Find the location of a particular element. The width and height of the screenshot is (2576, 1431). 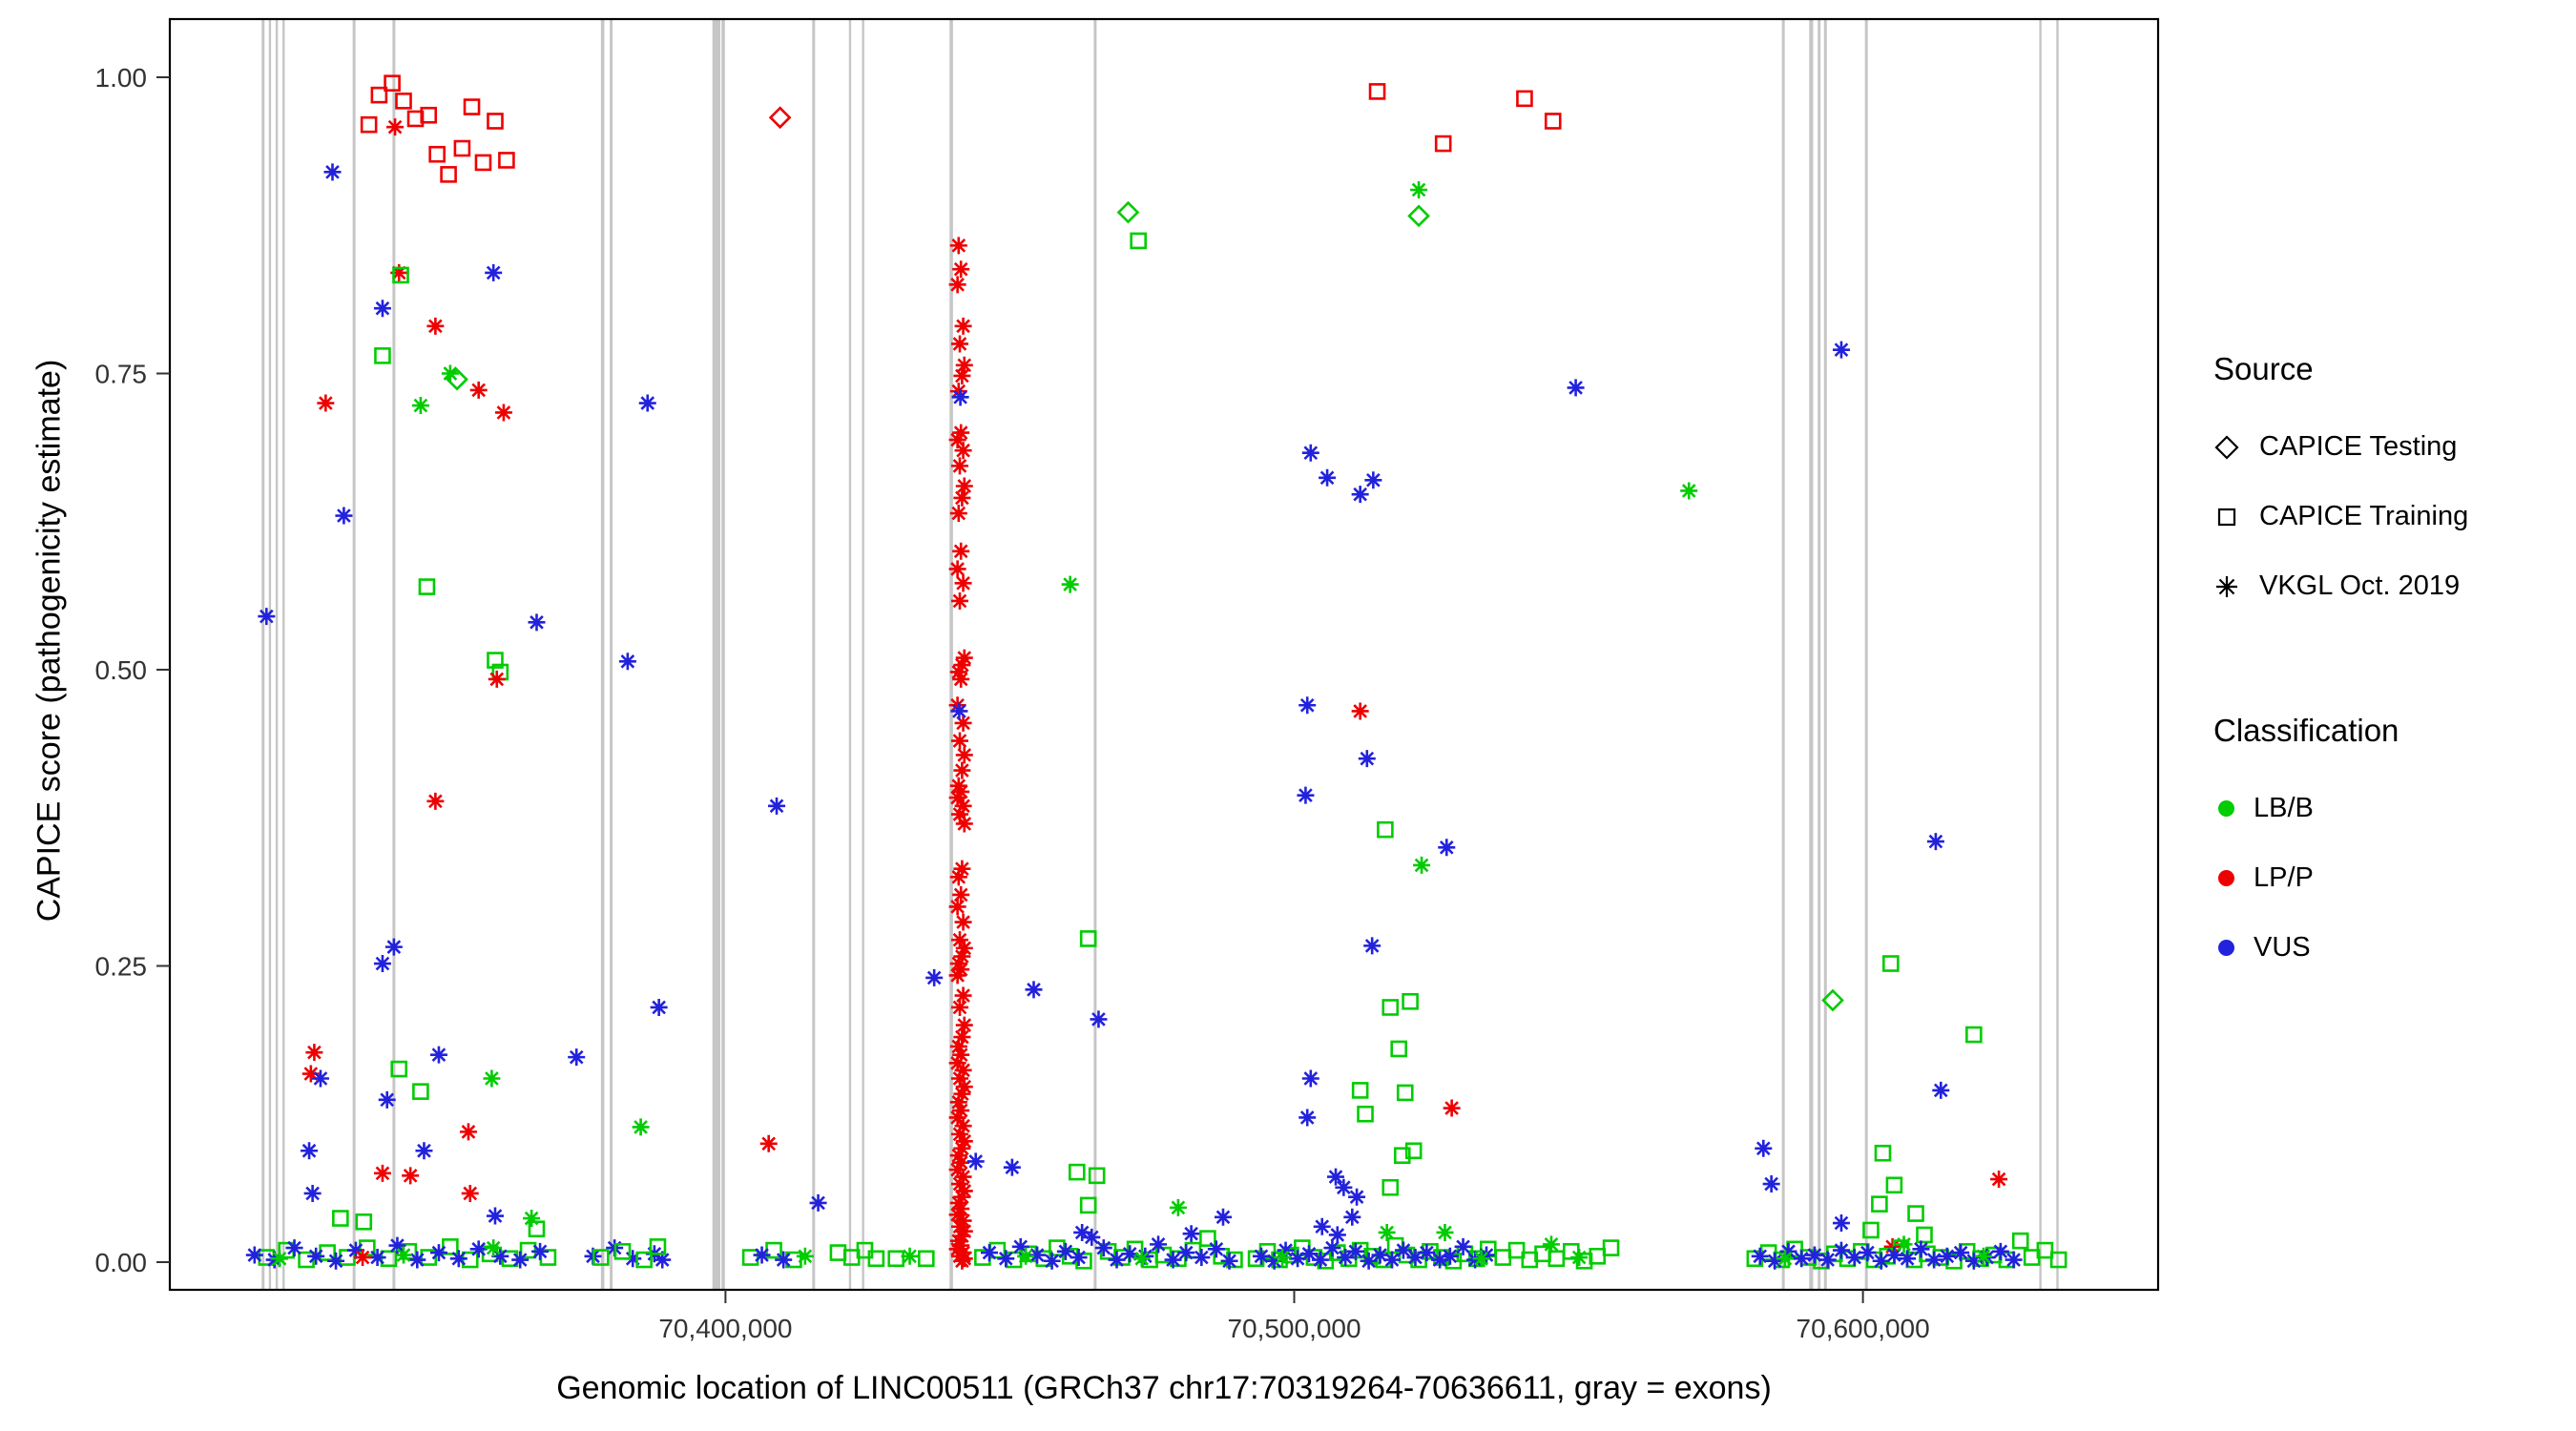

svg-text: 0.75 is located at coordinates (121, 375).